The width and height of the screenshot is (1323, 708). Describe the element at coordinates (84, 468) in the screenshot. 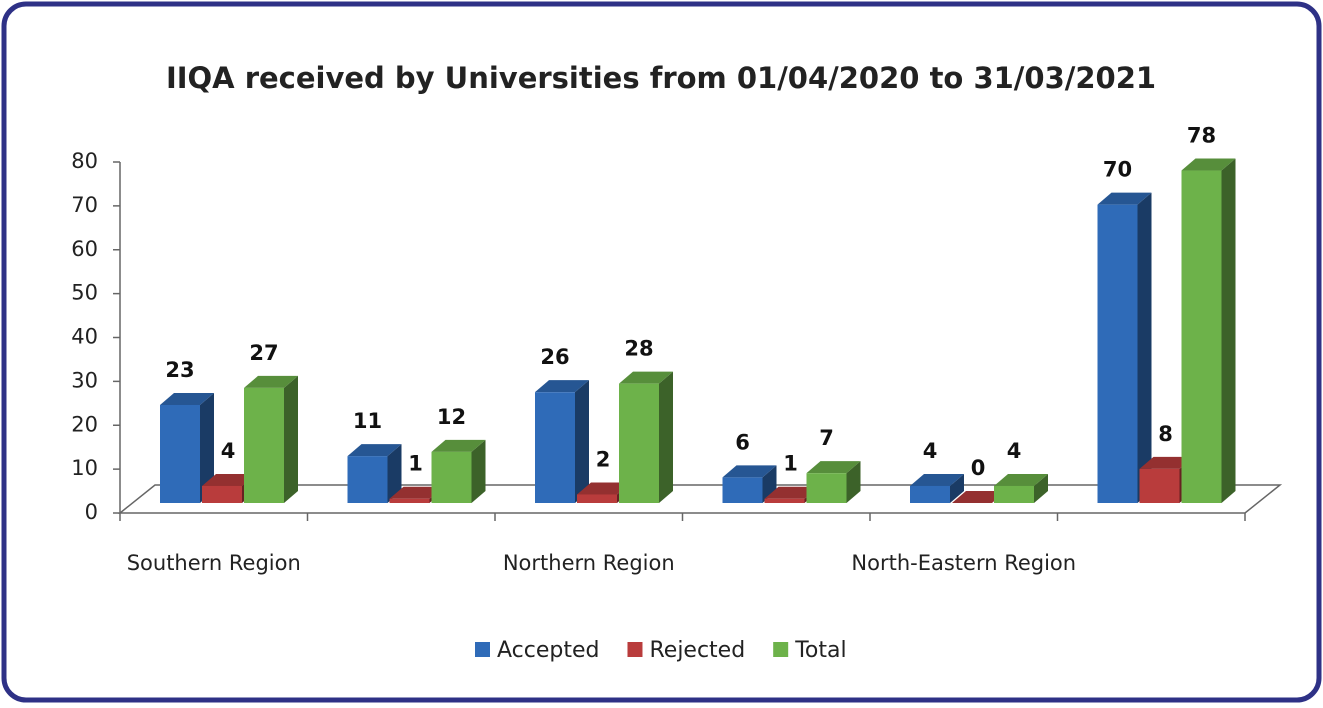

I see `y-tick-label: 10` at that location.